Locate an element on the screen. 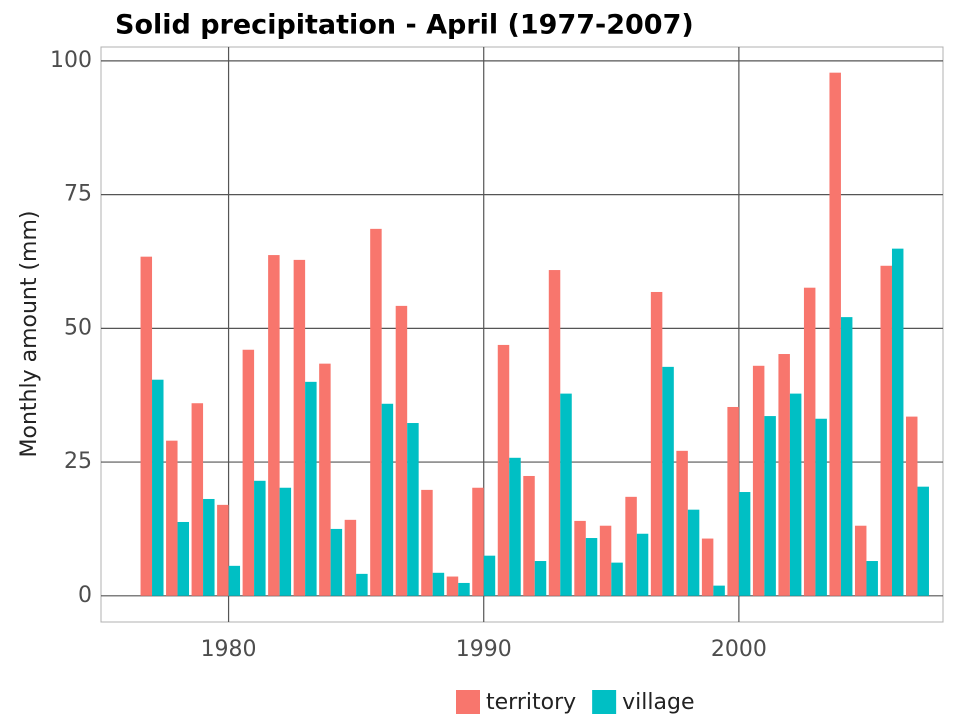 The width and height of the screenshot is (957, 717). y-tick-label: 0 is located at coordinates (85, 595).